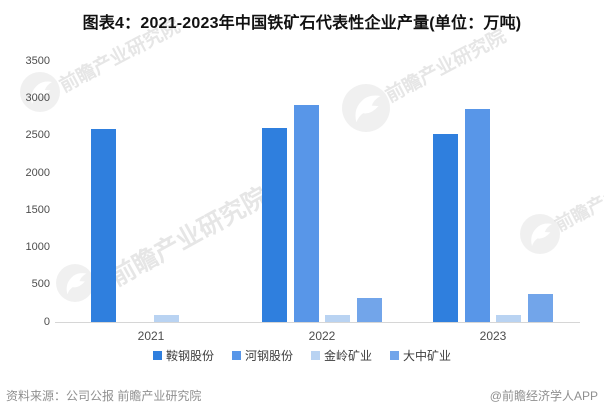 The image size is (604, 416). What do you see at coordinates (37, 172) in the screenshot?
I see `y-tick-label: 2000` at bounding box center [37, 172].